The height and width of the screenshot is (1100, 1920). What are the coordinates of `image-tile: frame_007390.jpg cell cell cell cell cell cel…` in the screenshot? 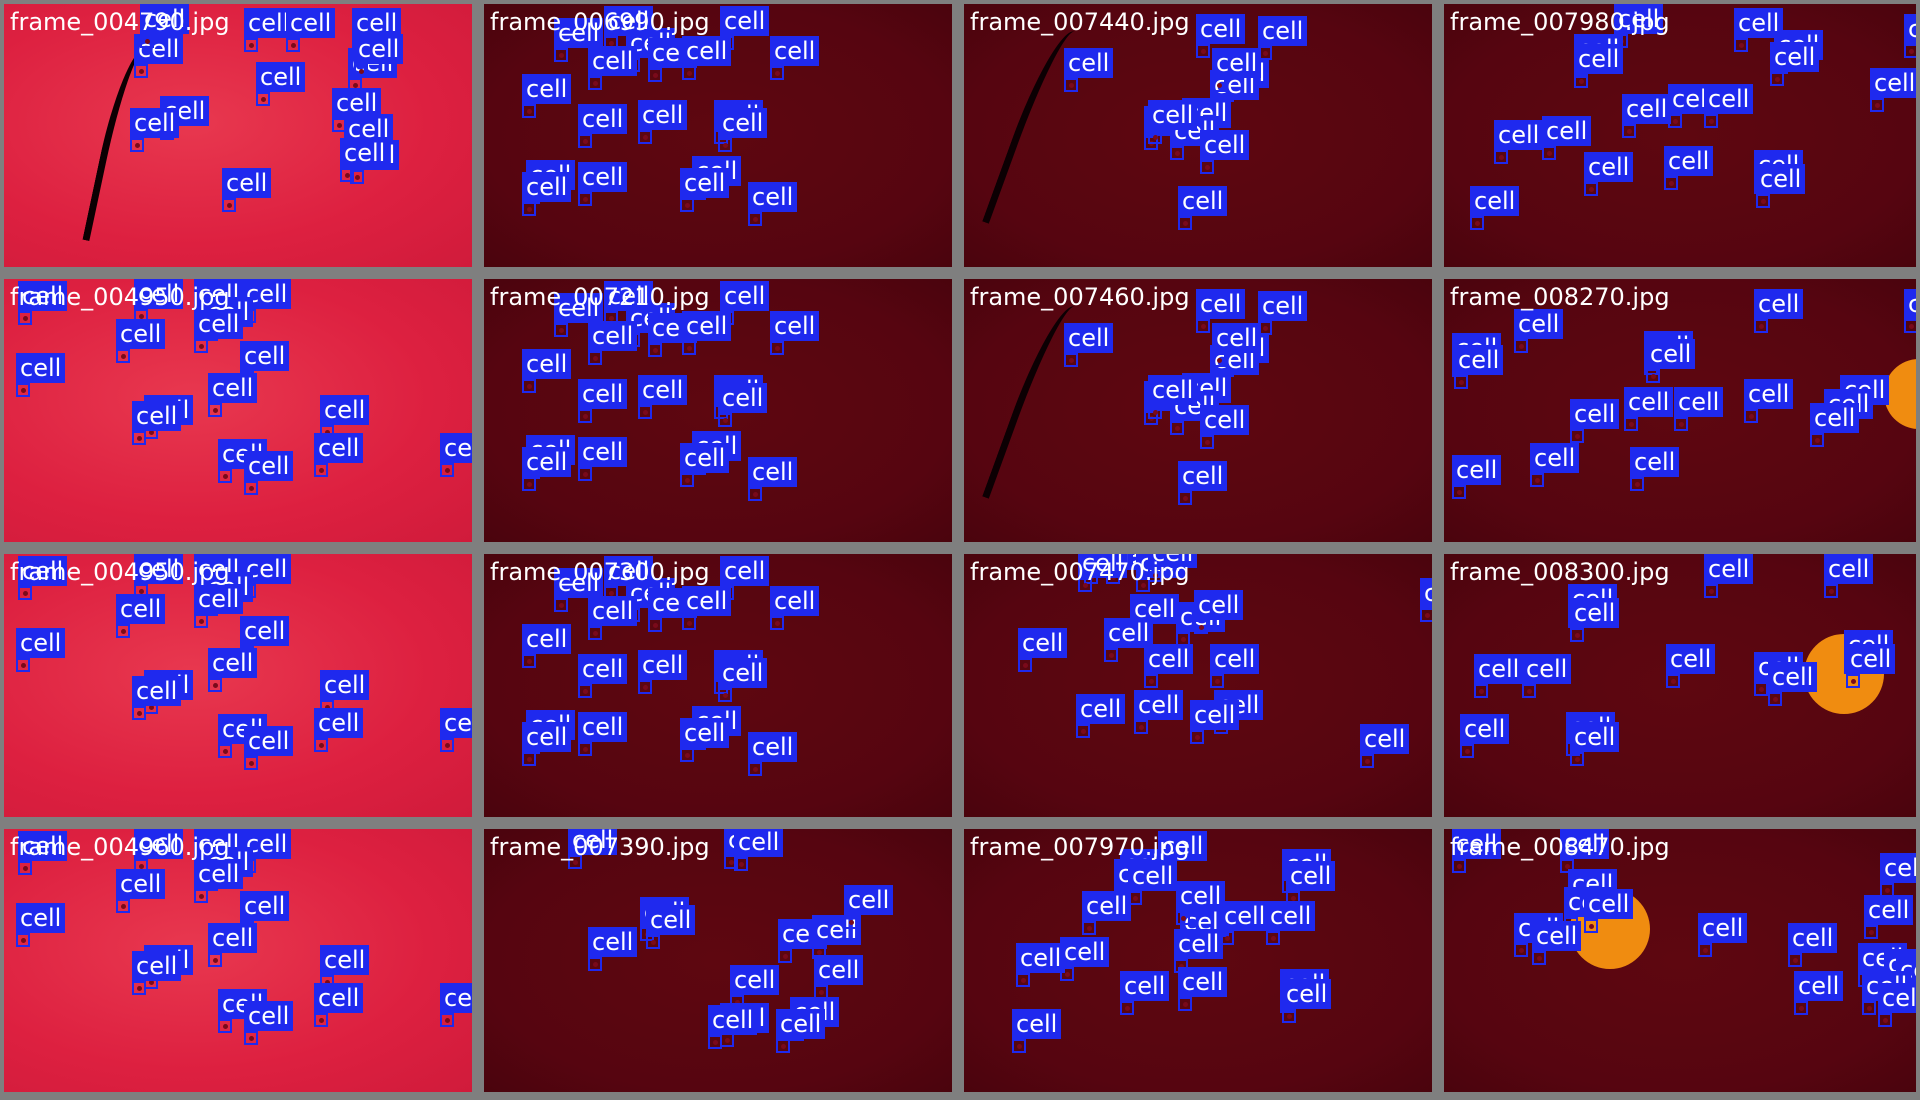 It's located at (718, 960).